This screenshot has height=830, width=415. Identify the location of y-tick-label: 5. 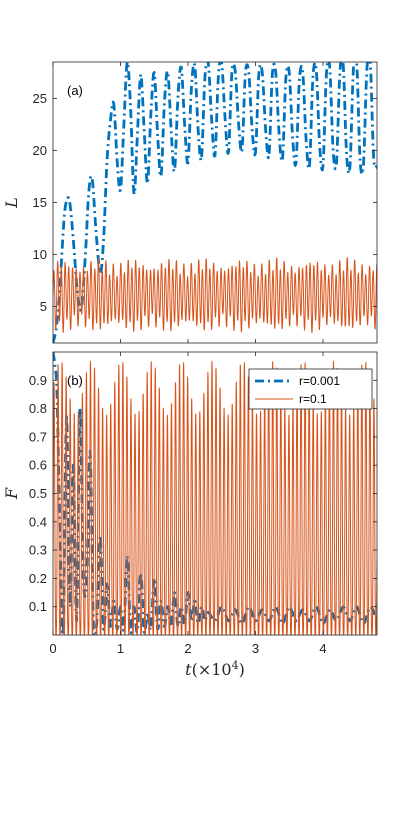
(43, 306).